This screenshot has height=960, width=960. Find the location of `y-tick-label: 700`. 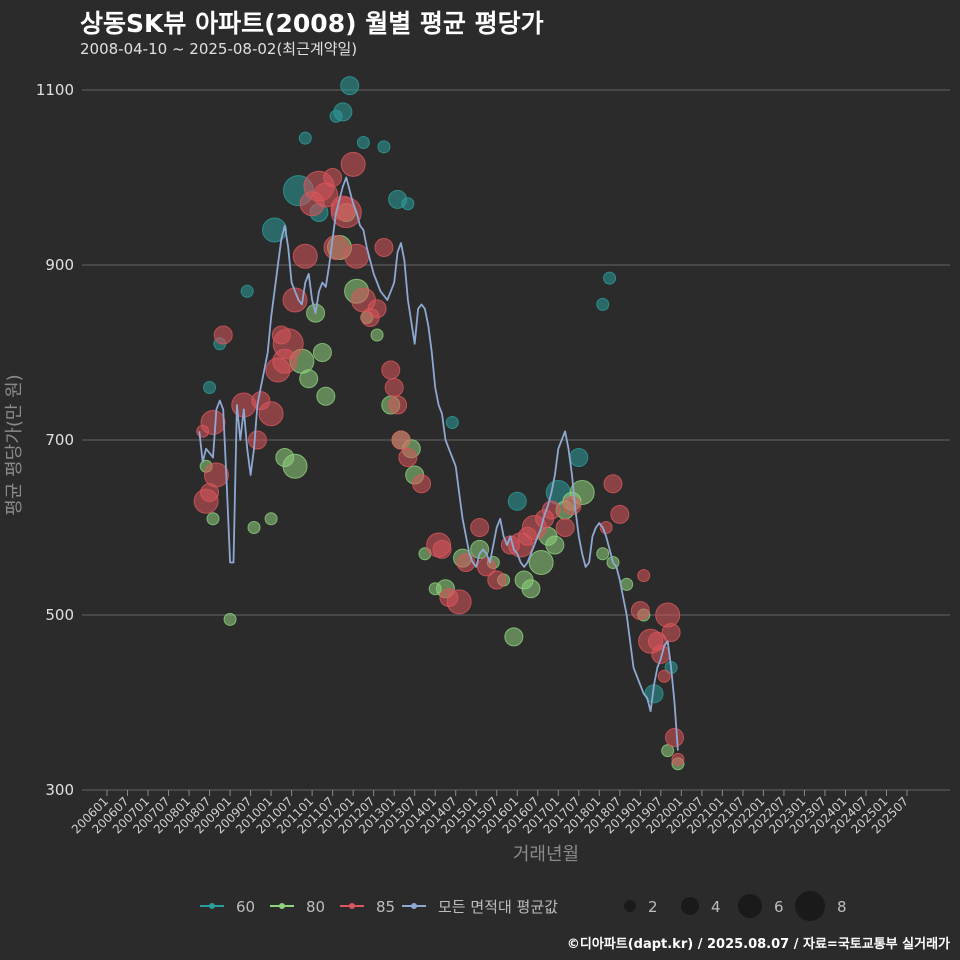

y-tick-label: 700 is located at coordinates (59, 440).